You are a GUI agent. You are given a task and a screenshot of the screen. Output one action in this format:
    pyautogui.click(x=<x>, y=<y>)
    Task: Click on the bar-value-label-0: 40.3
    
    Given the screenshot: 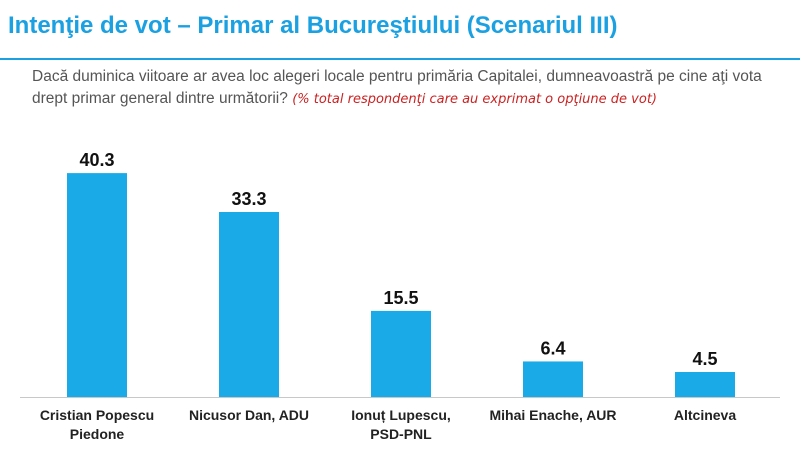 What is the action you would take?
    pyautogui.click(x=96, y=160)
    